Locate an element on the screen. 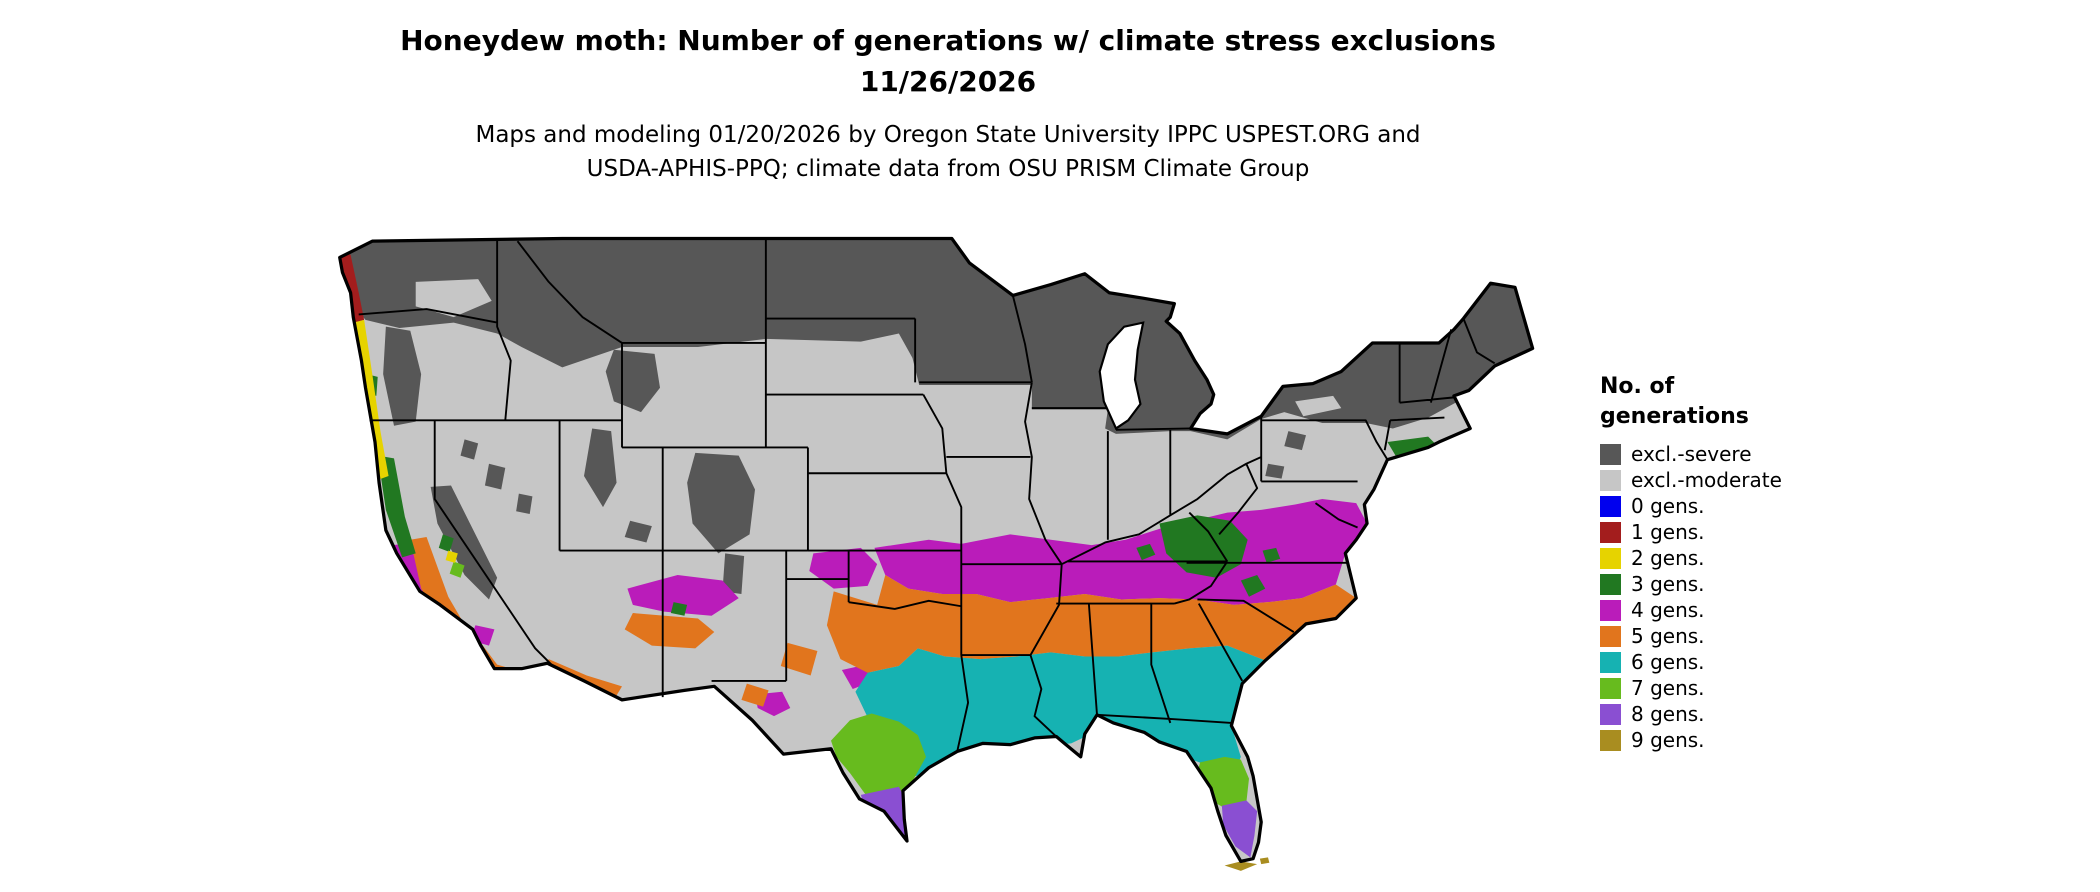 This screenshot has width=2100, height=892. legend-item: 5 gens. is located at coordinates (1691, 636).